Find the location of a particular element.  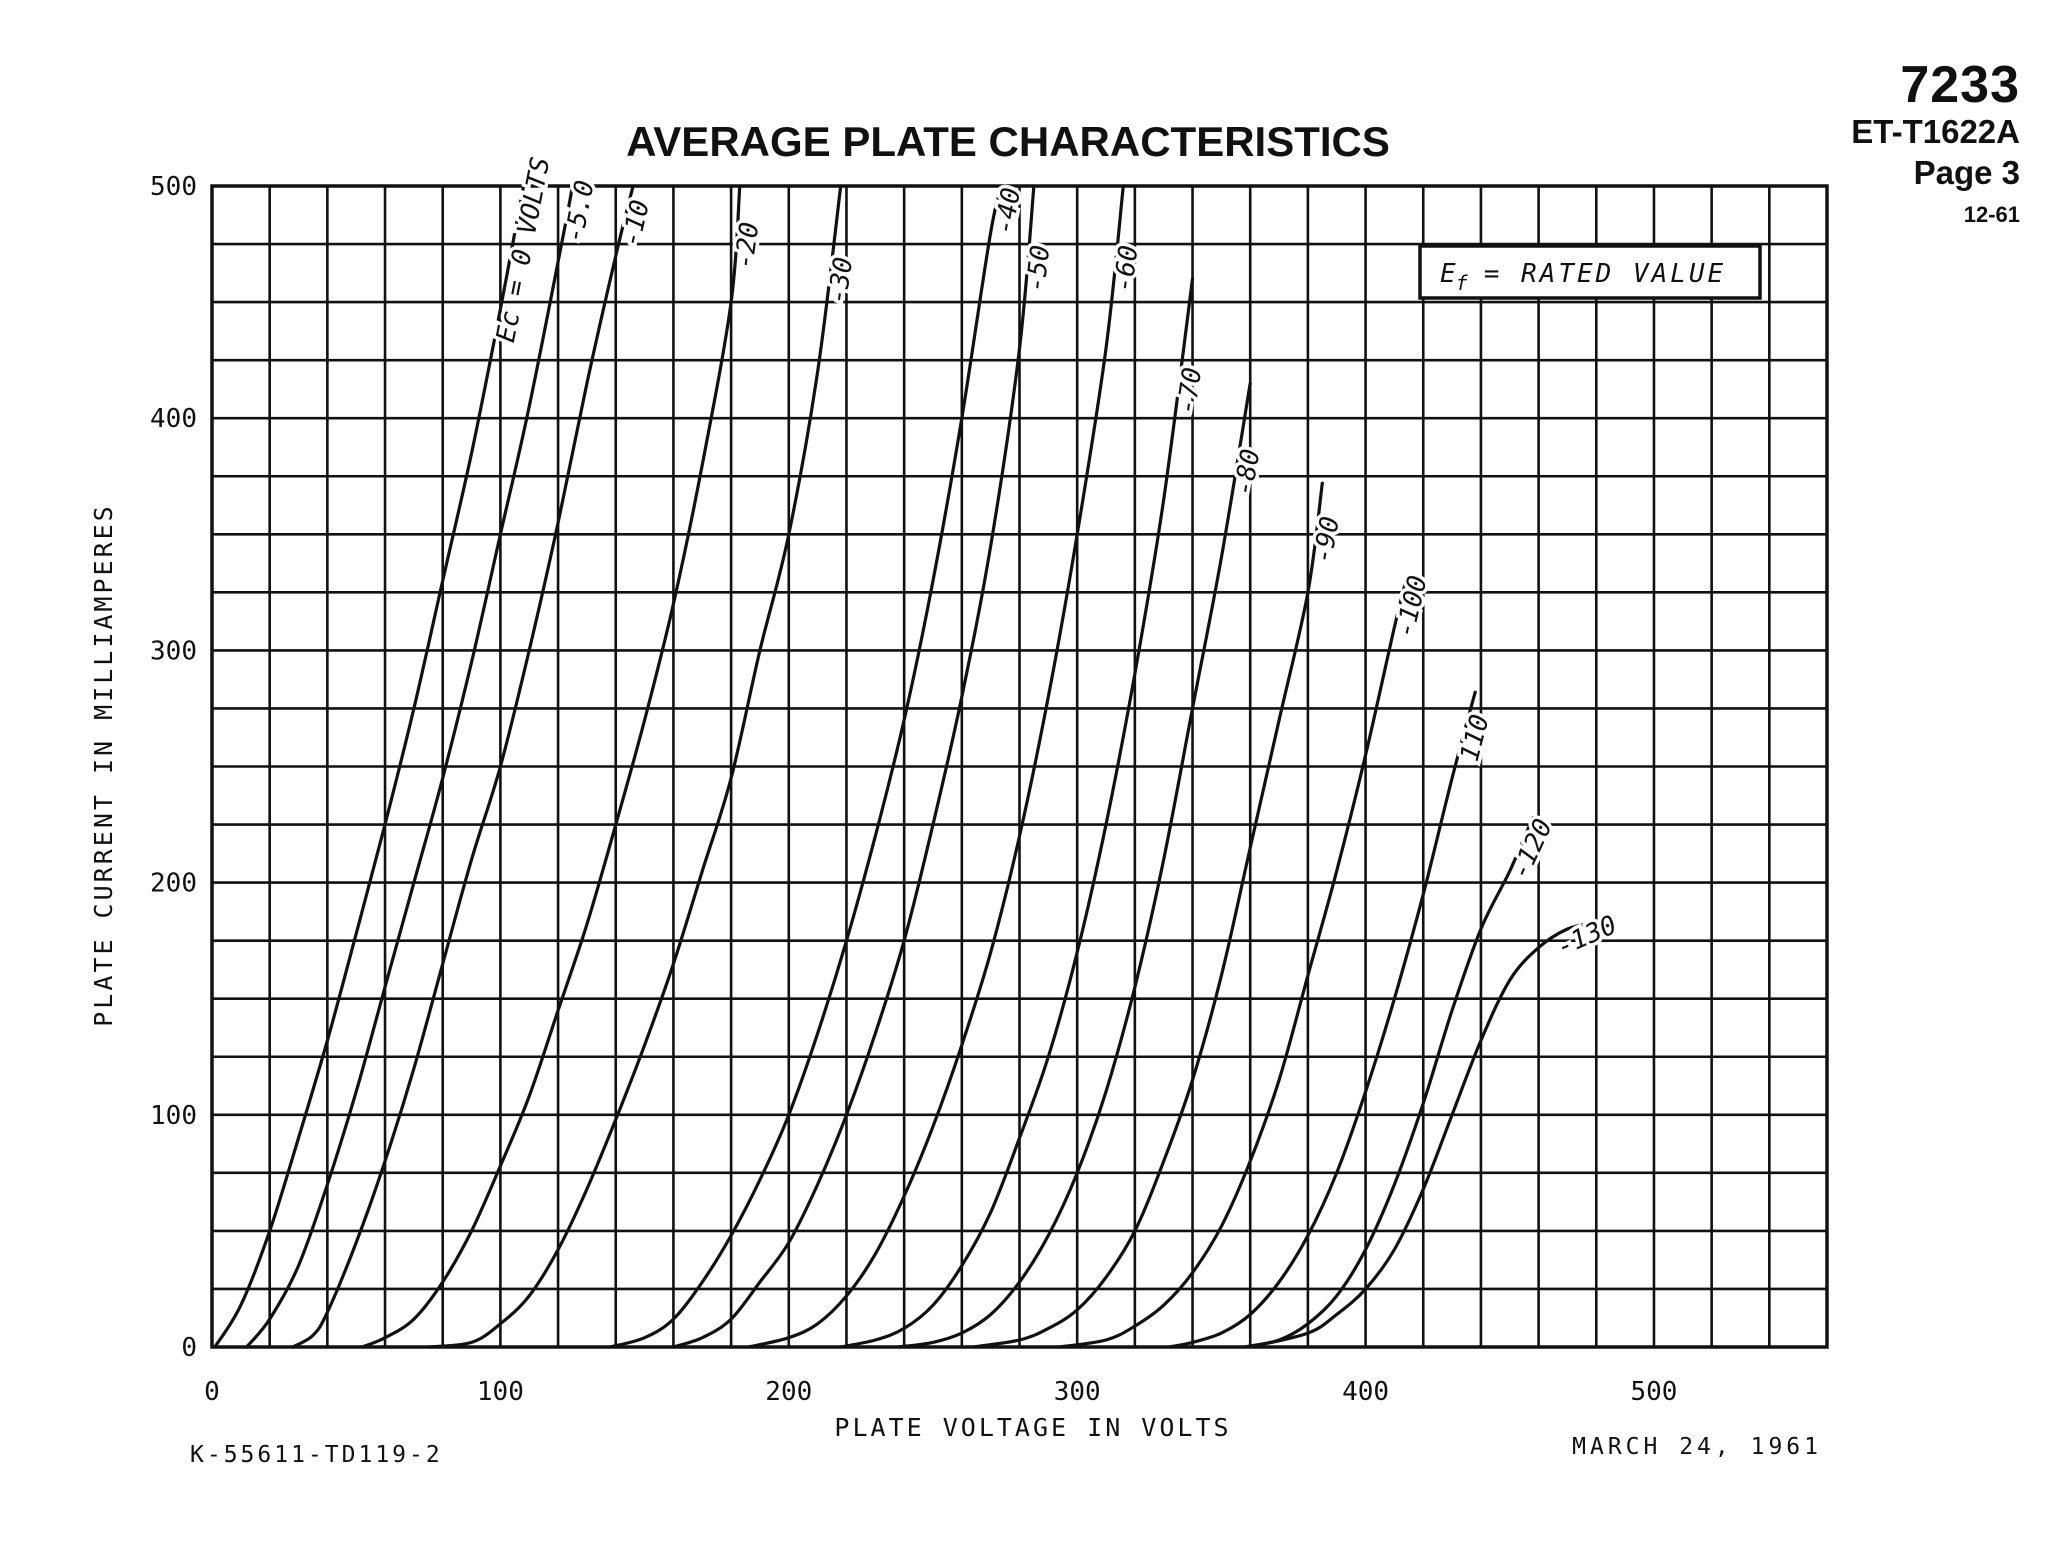

filament-voltage-symbol: E is located at coordinates (1448, 274).